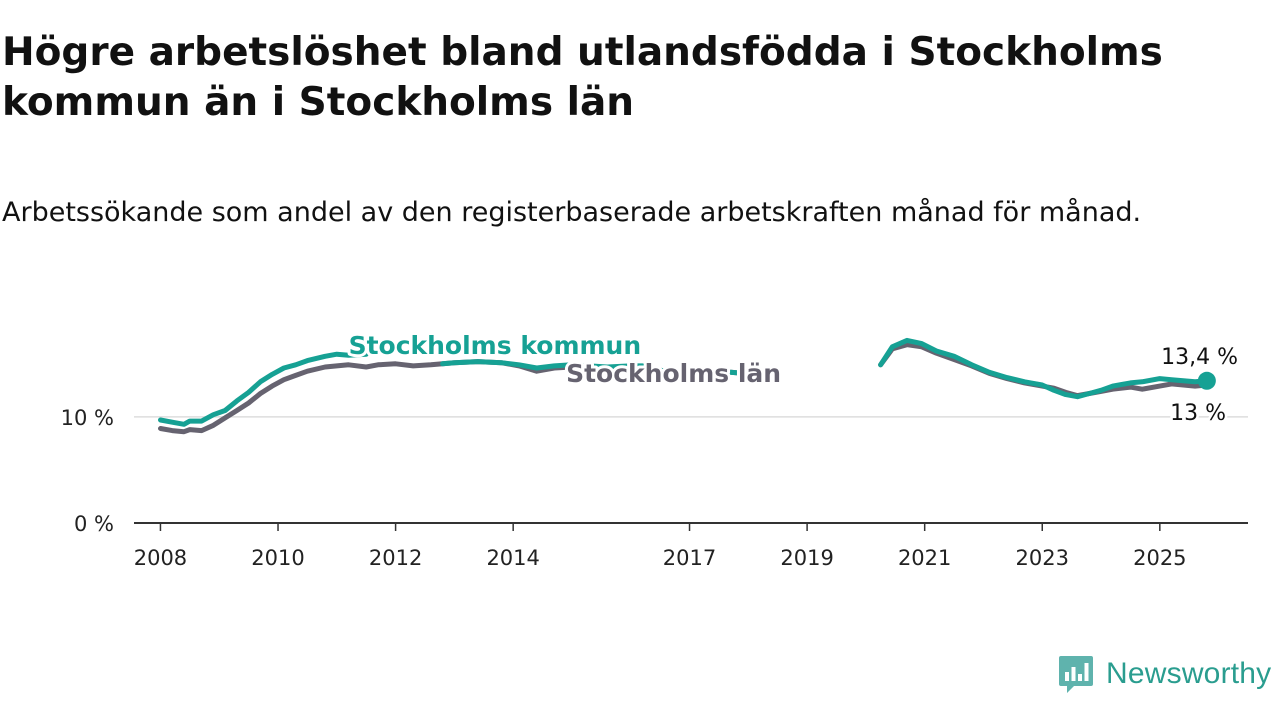  I want to click on y-tick-label: 0 %, so click(94, 524).